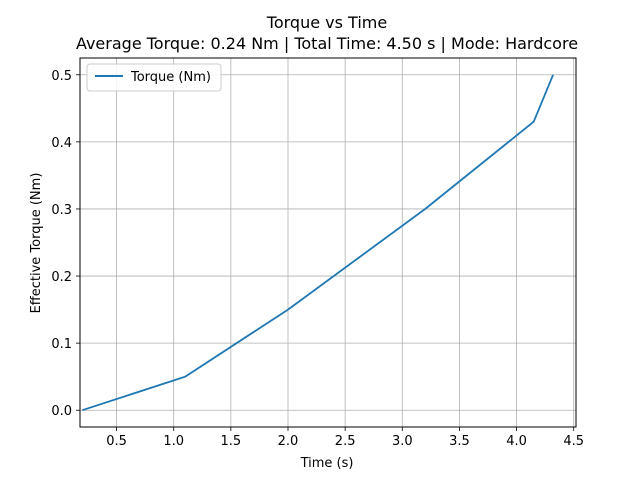 Image resolution: width=640 pixels, height=480 pixels. Describe the element at coordinates (573, 441) in the screenshot. I see `x-tick-label: 4.5` at that location.